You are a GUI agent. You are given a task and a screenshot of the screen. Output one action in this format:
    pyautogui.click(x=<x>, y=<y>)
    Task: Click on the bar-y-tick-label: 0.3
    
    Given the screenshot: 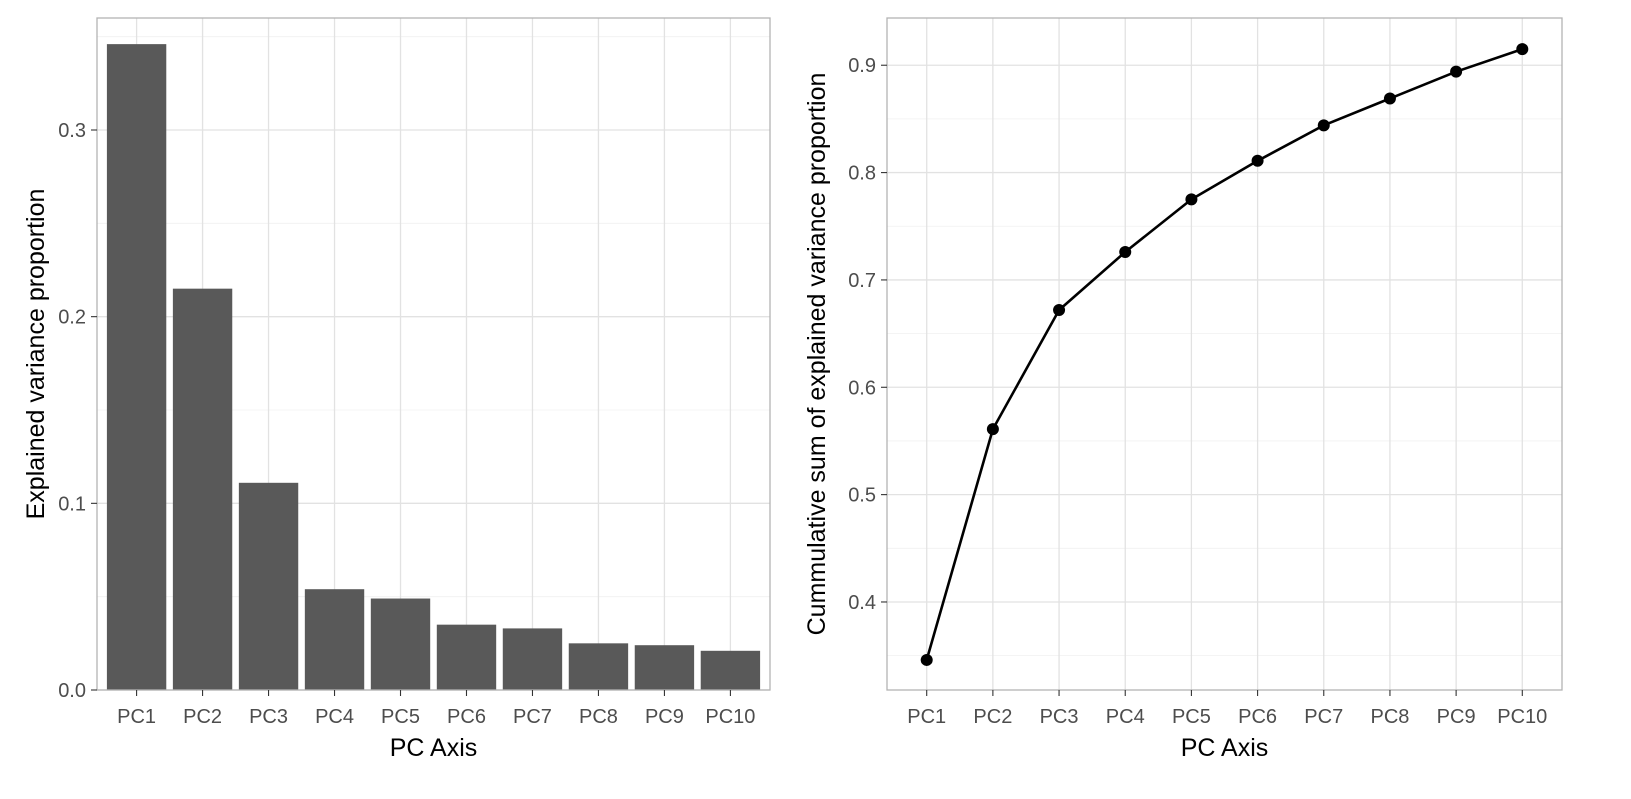 What is the action you would take?
    pyautogui.click(x=72, y=131)
    